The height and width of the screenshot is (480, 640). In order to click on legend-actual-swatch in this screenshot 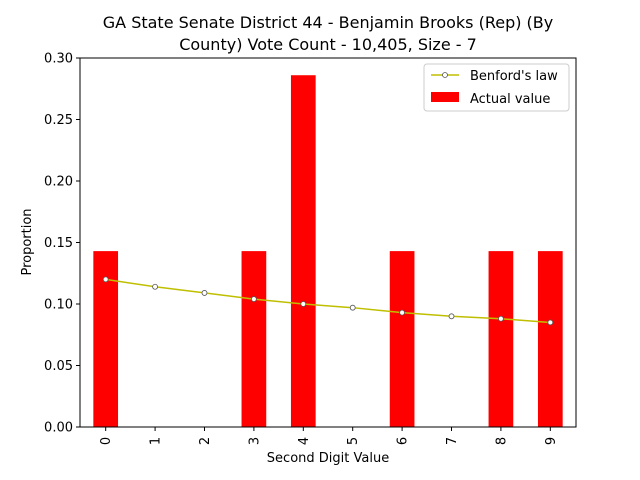, I will do `click(445, 97)`.